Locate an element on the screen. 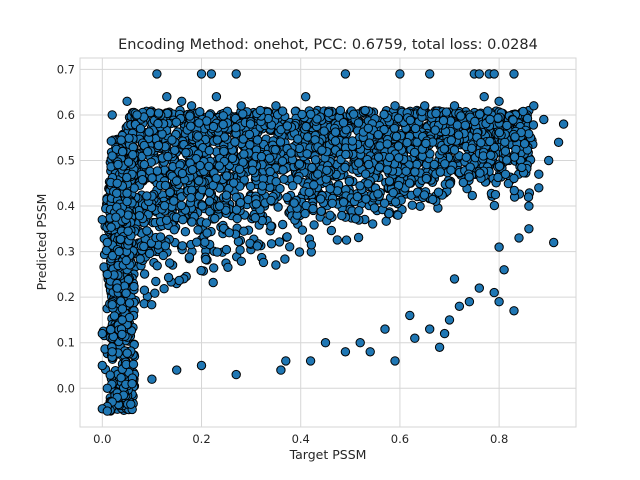 The image size is (640, 480). y-tick-label: 0.2 is located at coordinates (66, 297).